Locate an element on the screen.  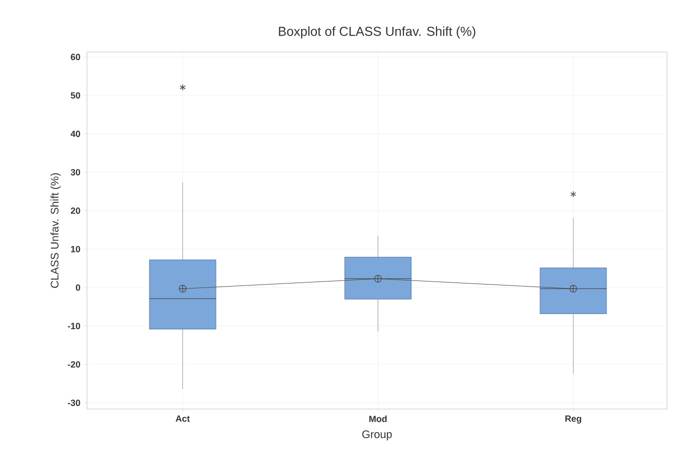
x-axis-title: Group is located at coordinates (377, 435).